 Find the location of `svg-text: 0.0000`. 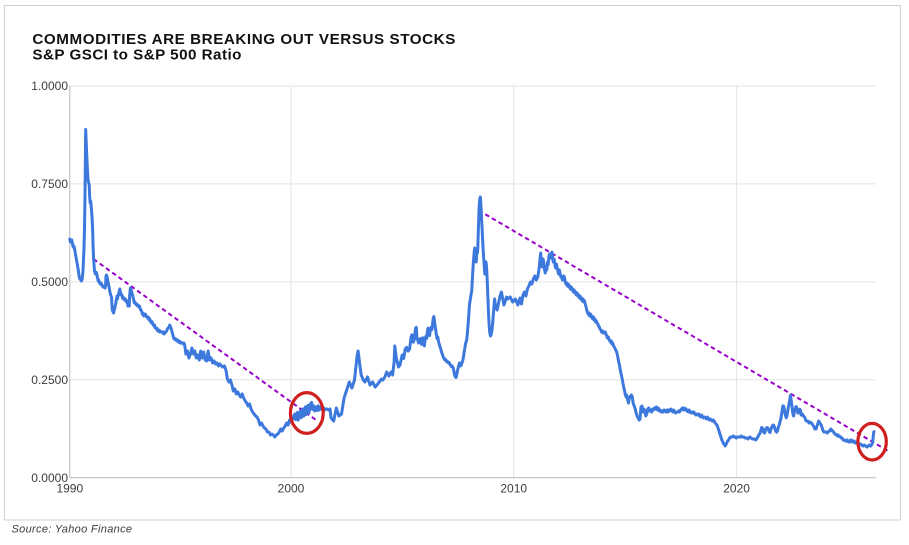

svg-text: 0.0000 is located at coordinates (49, 478).